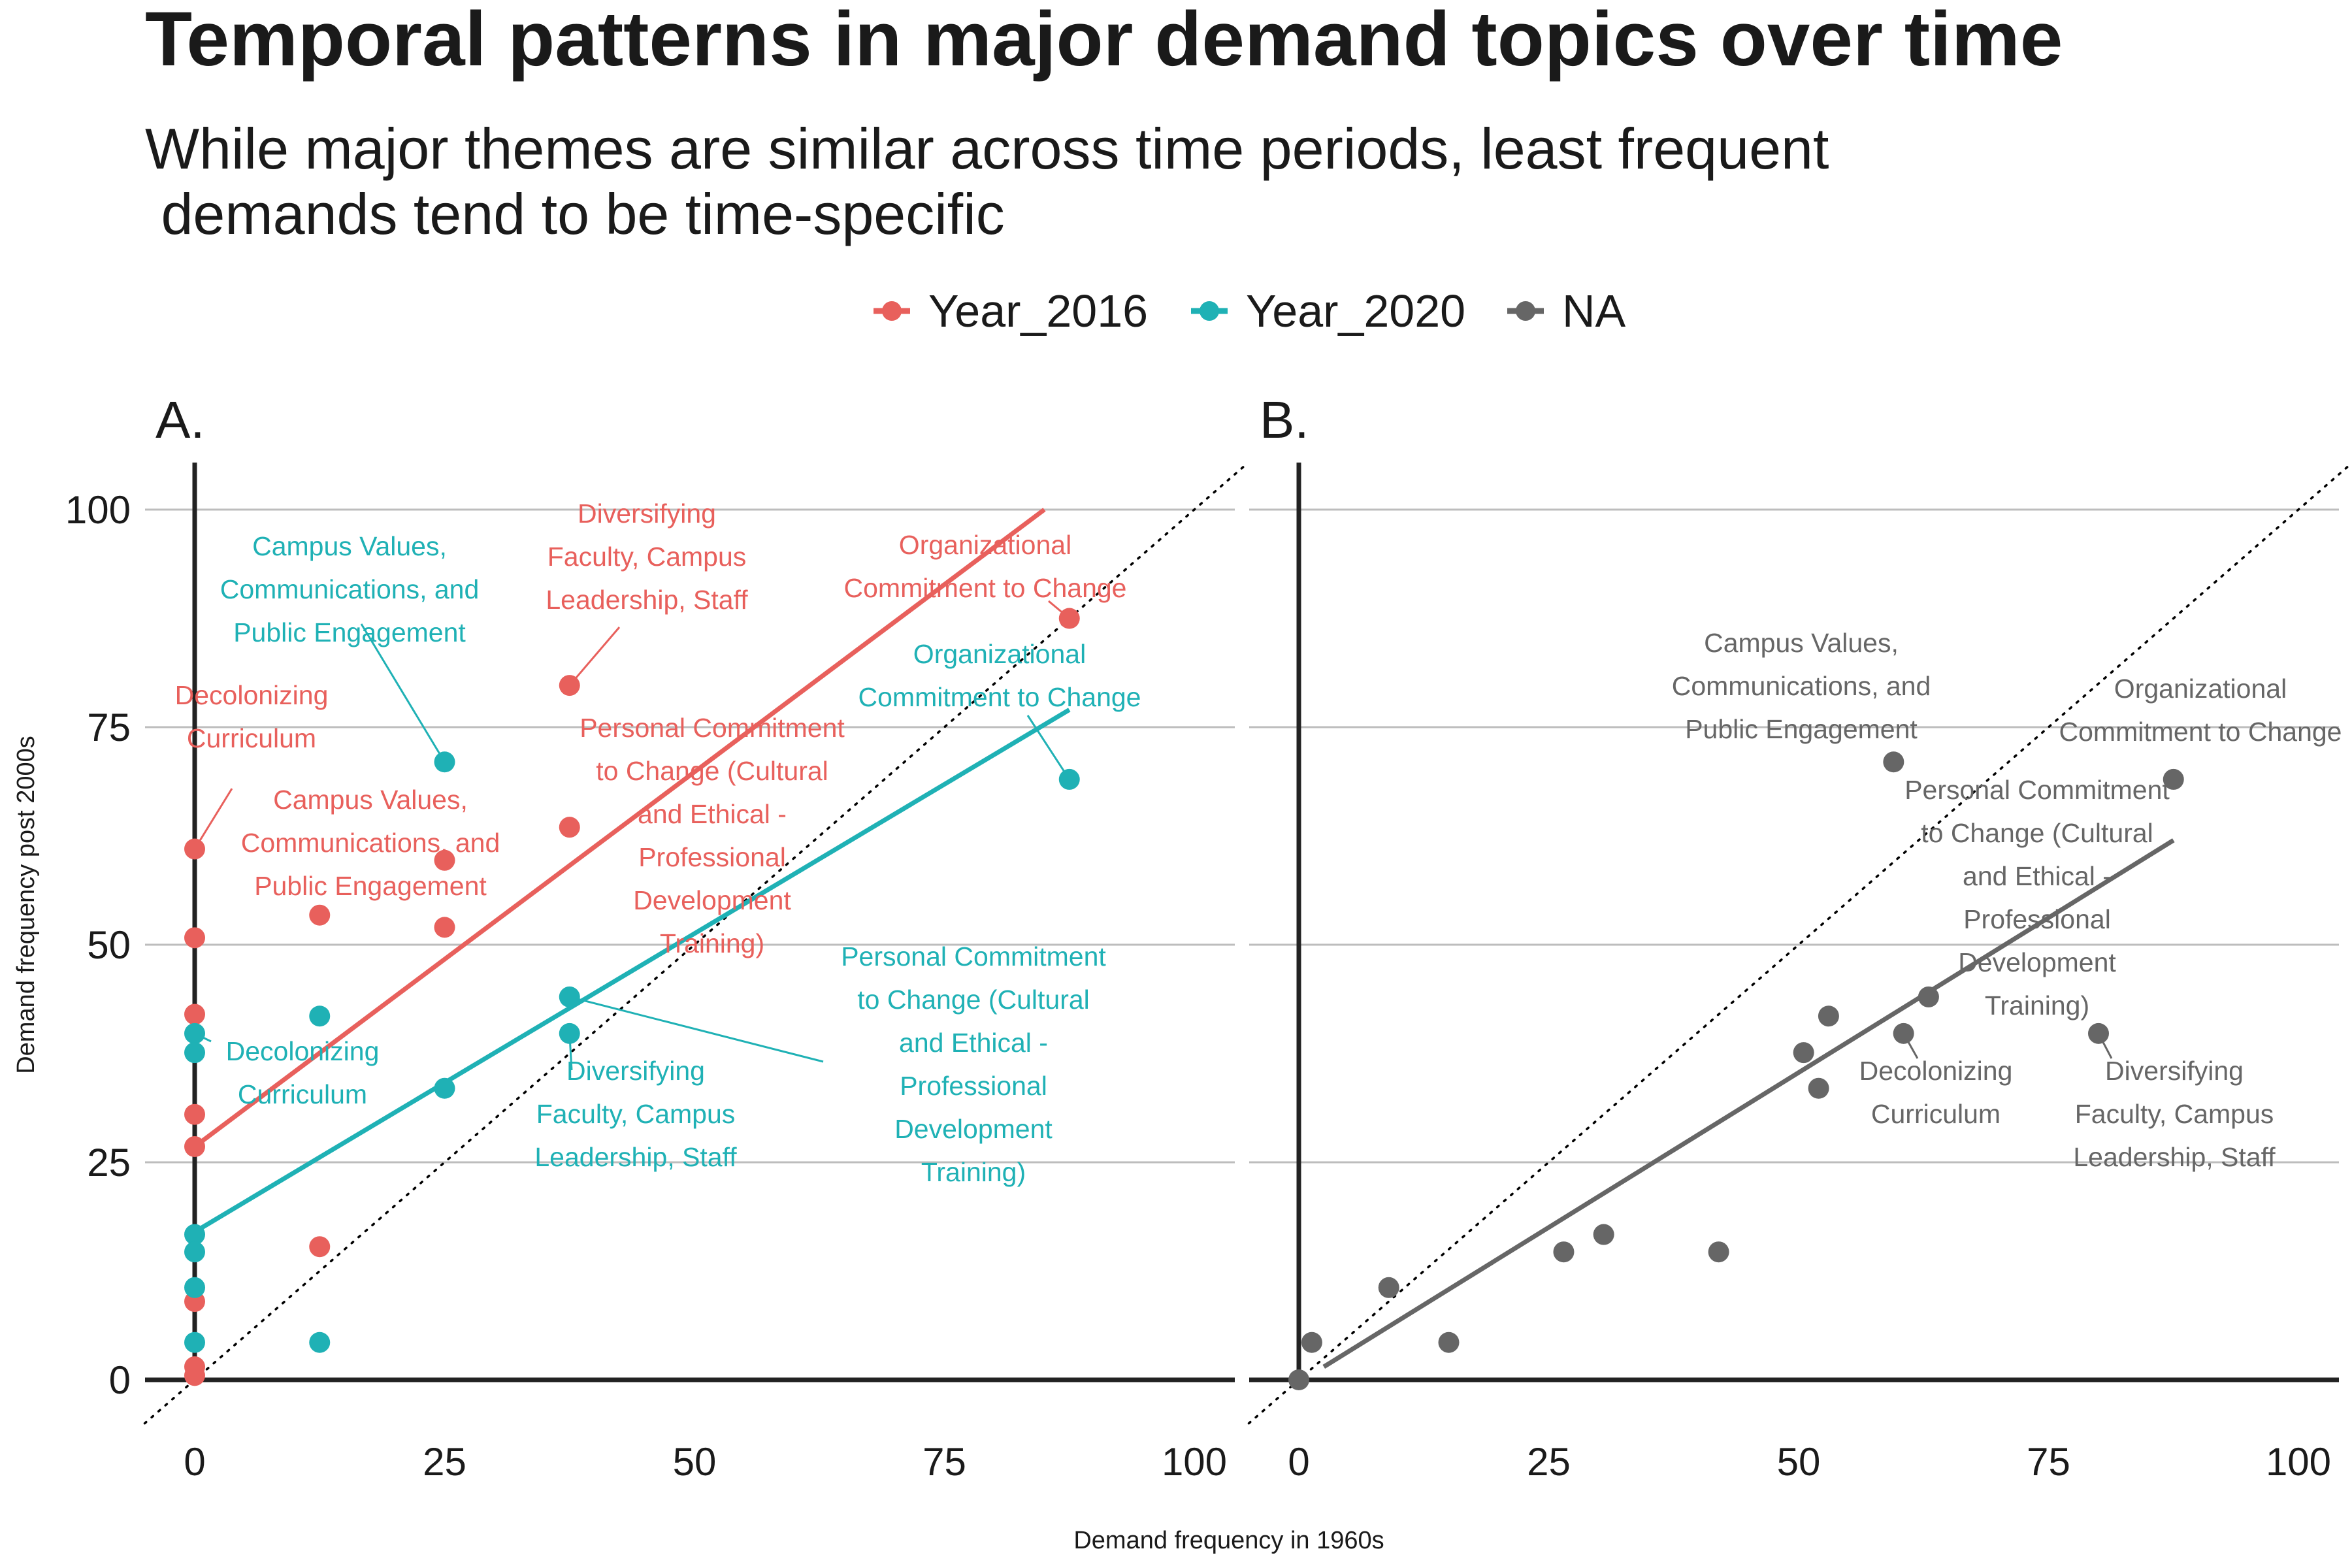 The image size is (2352, 1568). What do you see at coordinates (575, 214) in the screenshot?
I see `chart-subtitle-line-2: demands tend to be time-specific` at bounding box center [575, 214].